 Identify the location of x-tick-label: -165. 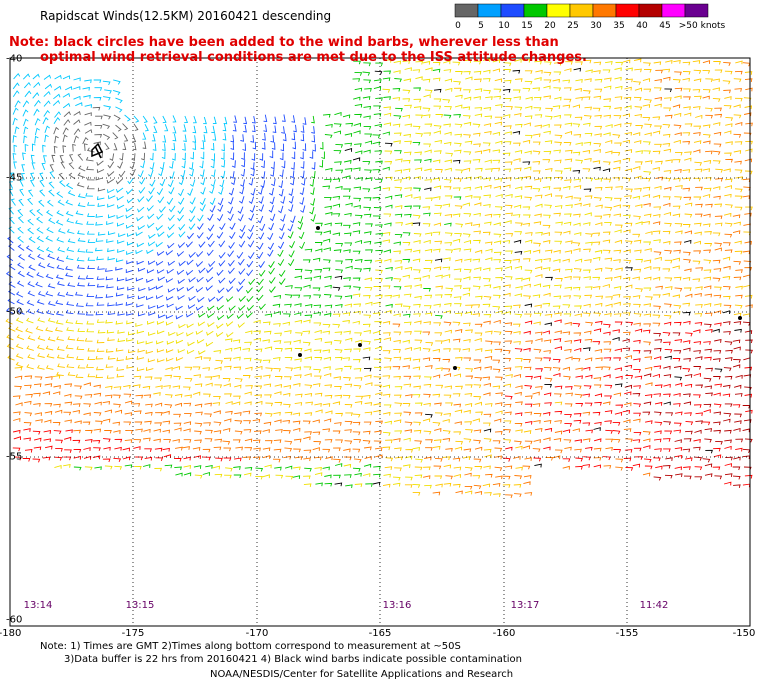
(380, 633).